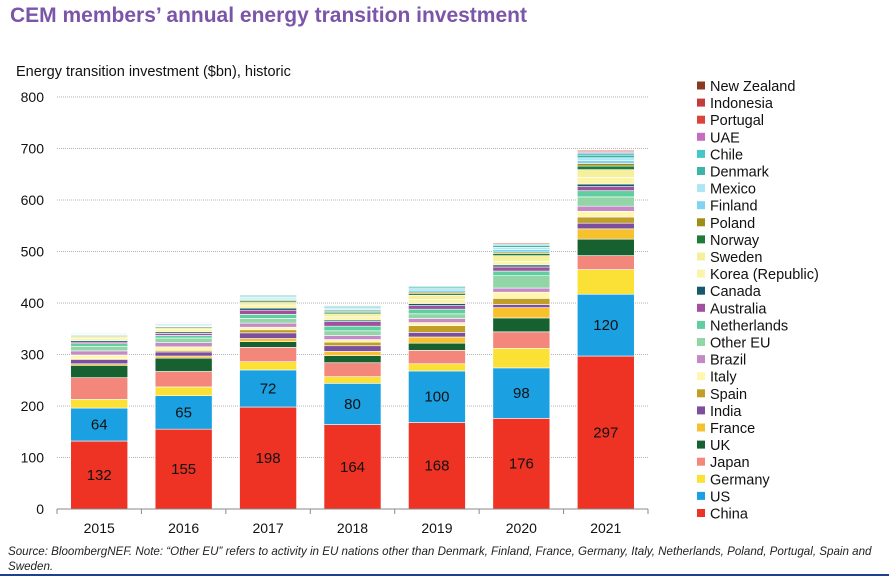  Describe the element at coordinates (736, 258) in the screenshot. I see `legend-entry: Sweden` at that location.